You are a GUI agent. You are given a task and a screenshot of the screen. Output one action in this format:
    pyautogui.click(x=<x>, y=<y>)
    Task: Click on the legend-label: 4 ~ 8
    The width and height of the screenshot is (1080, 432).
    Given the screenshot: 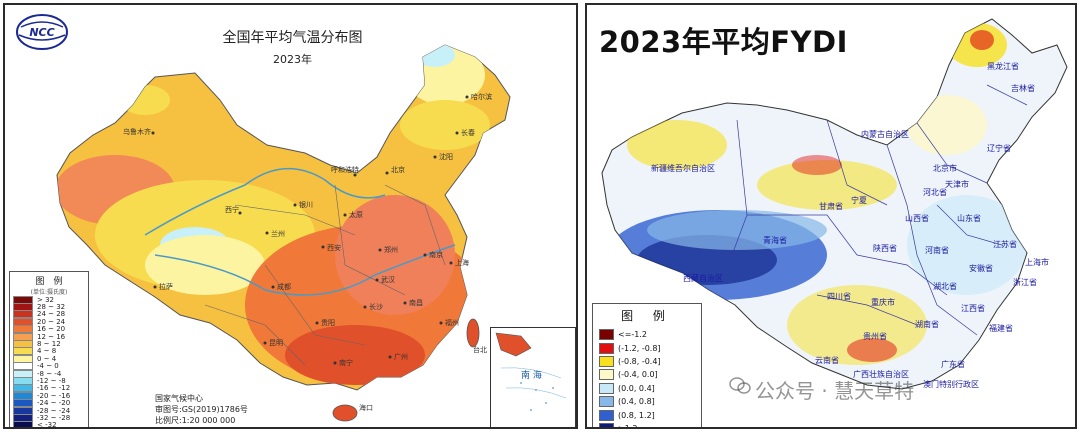 What is the action you would take?
    pyautogui.click(x=47, y=351)
    